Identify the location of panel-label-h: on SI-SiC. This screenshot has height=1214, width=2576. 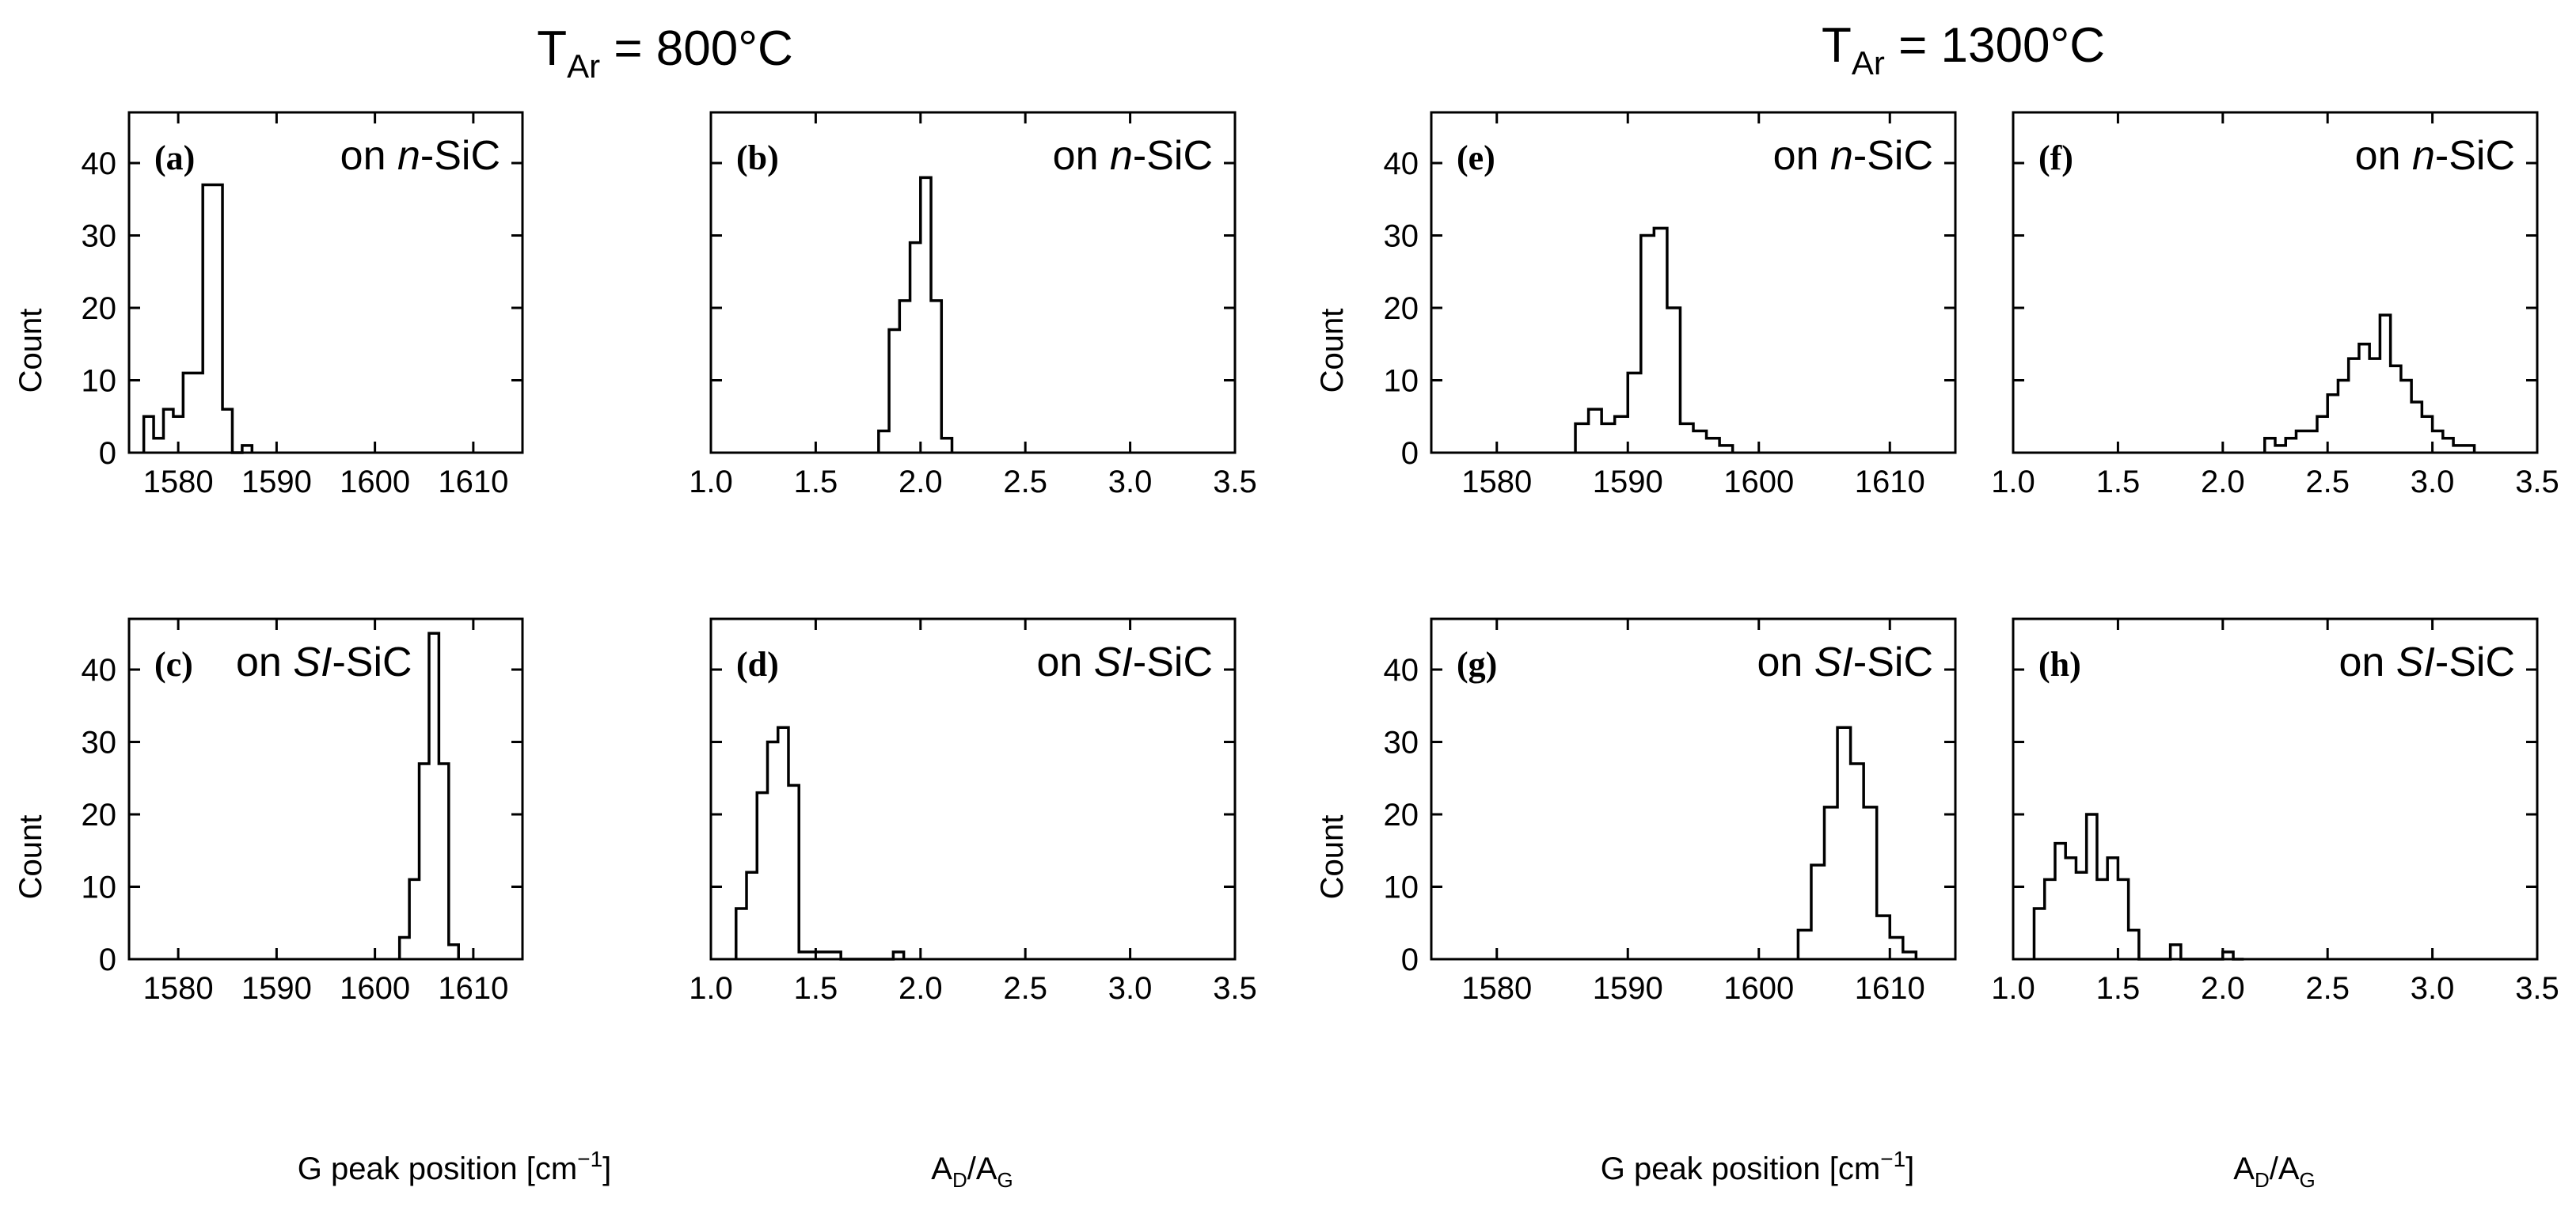
(2427, 662).